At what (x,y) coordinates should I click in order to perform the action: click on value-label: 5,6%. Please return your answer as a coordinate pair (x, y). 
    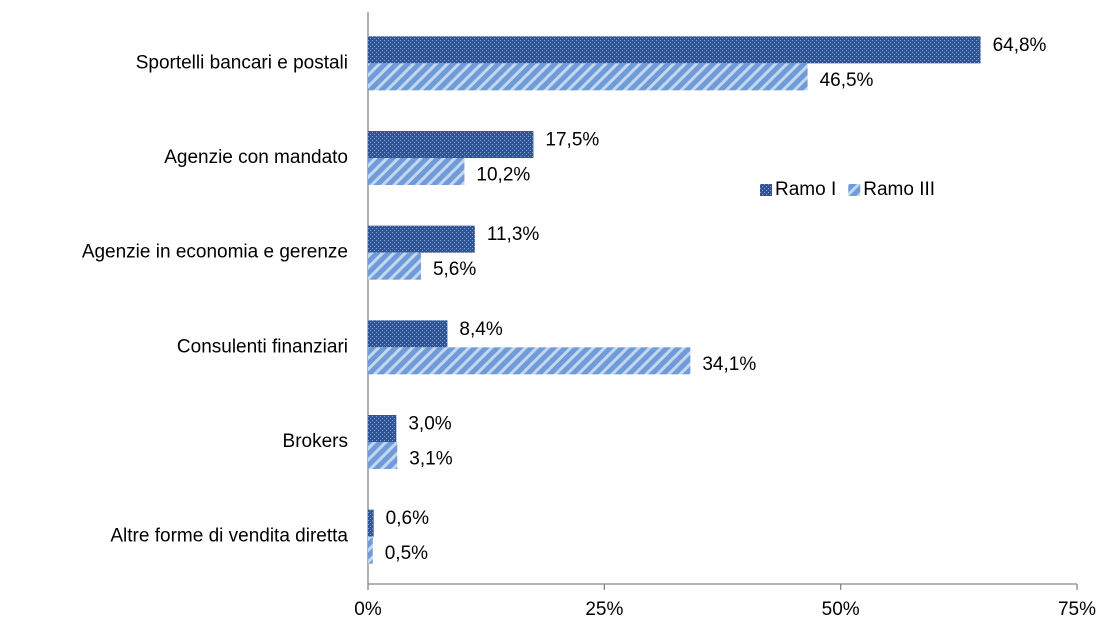
    Looking at the image, I should click on (454, 269).